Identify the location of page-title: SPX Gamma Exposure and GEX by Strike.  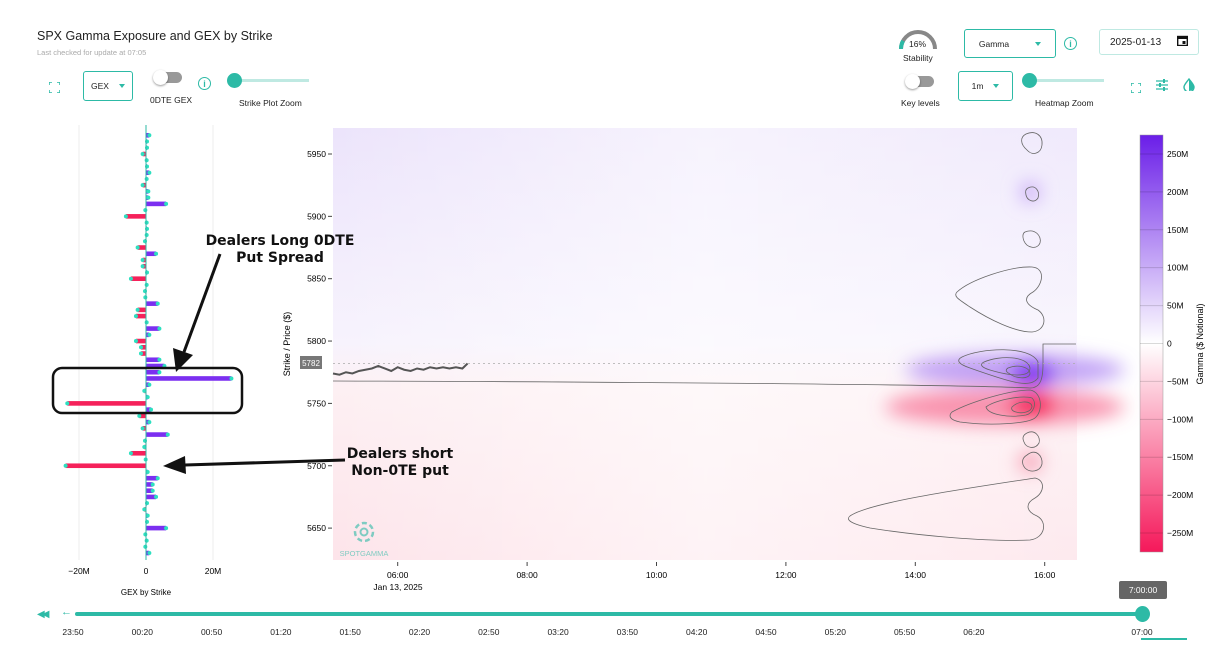
(155, 36).